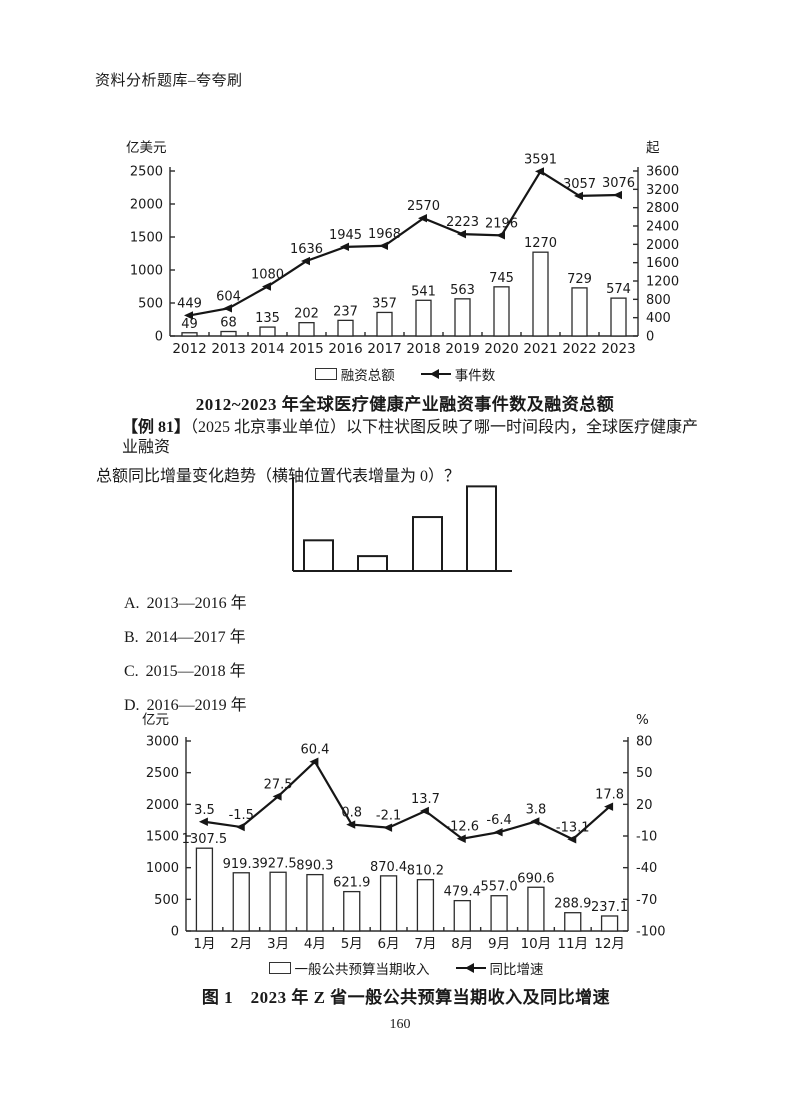  Describe the element at coordinates (470, 968) in the screenshot. I see `line-marker-icon` at that location.